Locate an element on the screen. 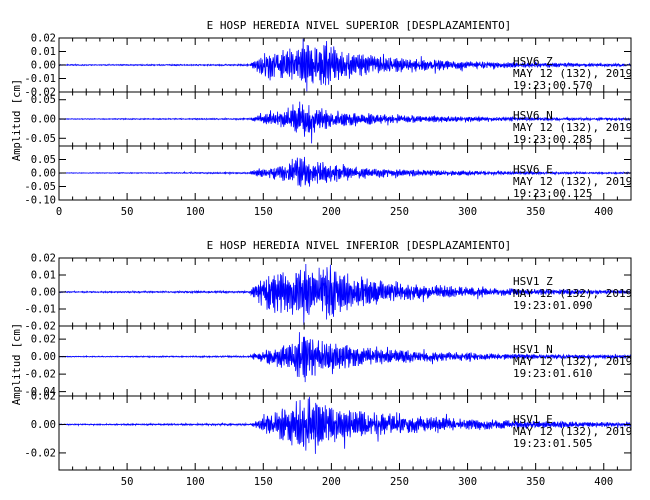 Image resolution: width=650 pixels, height=500 pixels. time-label: 19:23:01.505 is located at coordinates (552, 443).